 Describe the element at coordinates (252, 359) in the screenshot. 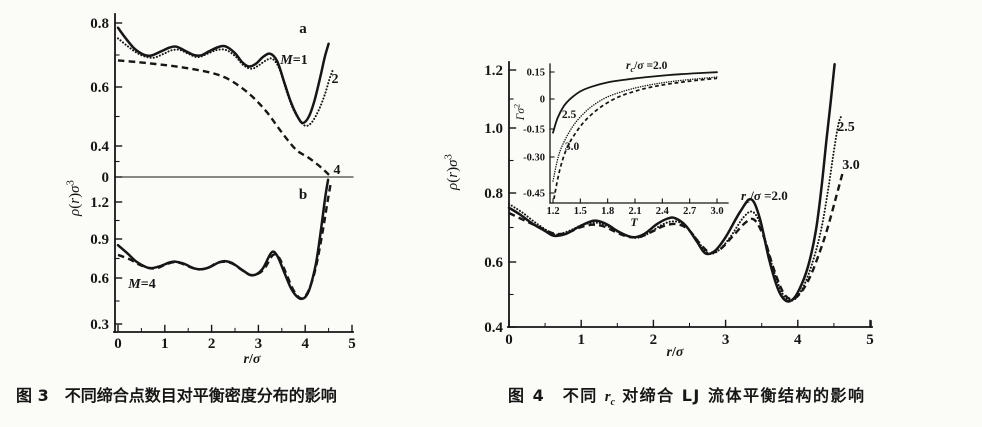

I see `fig3-x-axis-label: r/σ` at that location.